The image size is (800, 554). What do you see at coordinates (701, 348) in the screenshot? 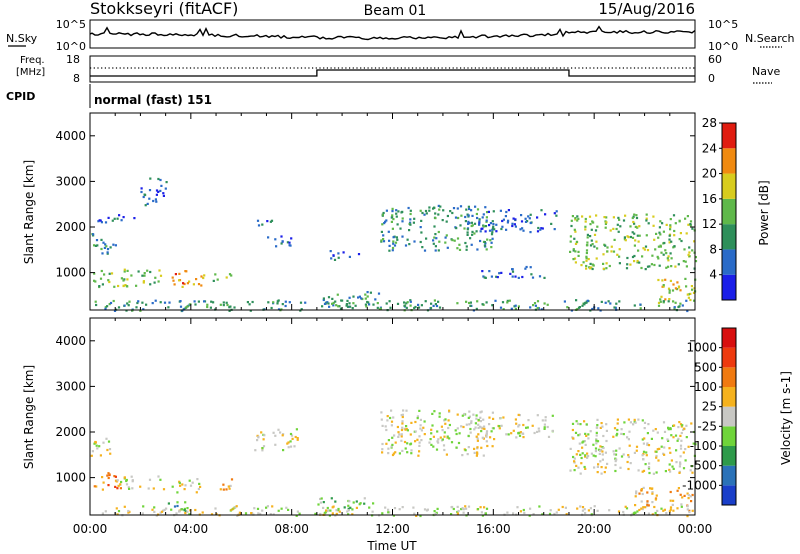
I see `colorbar-tick-label: 1000` at bounding box center [701, 348].